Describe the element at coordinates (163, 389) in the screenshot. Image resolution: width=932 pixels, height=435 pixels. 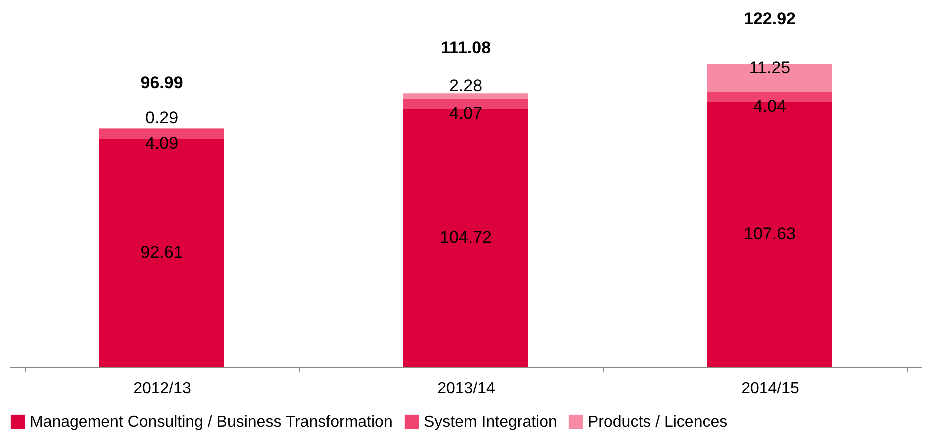
I see `x-tick-label: 2012/13` at that location.